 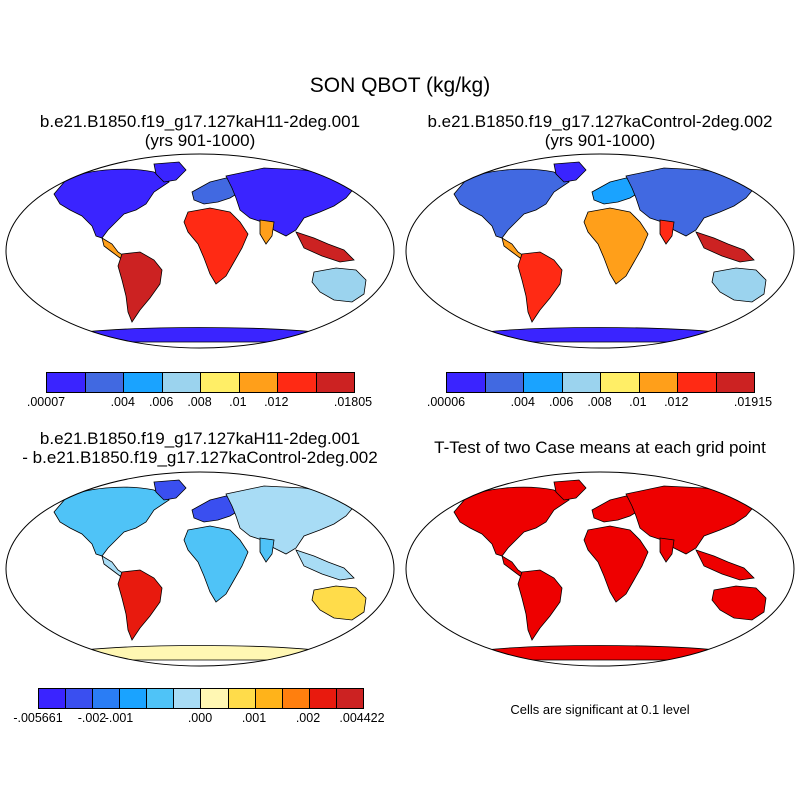 I want to click on colorbar-tick-label: .004422, so click(x=362, y=718).